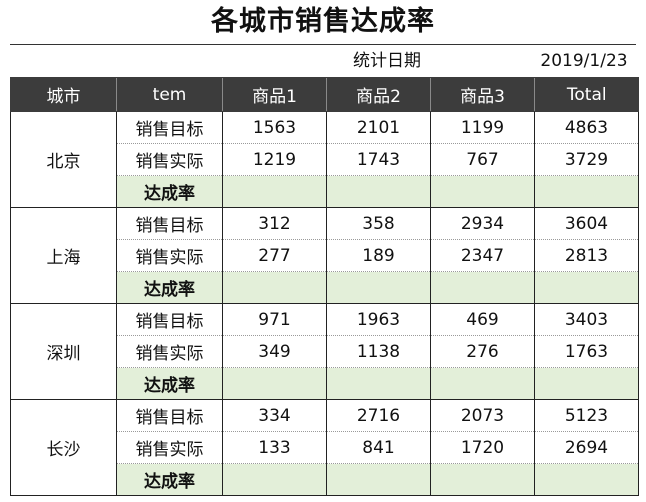 The height and width of the screenshot is (502, 646). I want to click on title-divider, so click(323, 44).